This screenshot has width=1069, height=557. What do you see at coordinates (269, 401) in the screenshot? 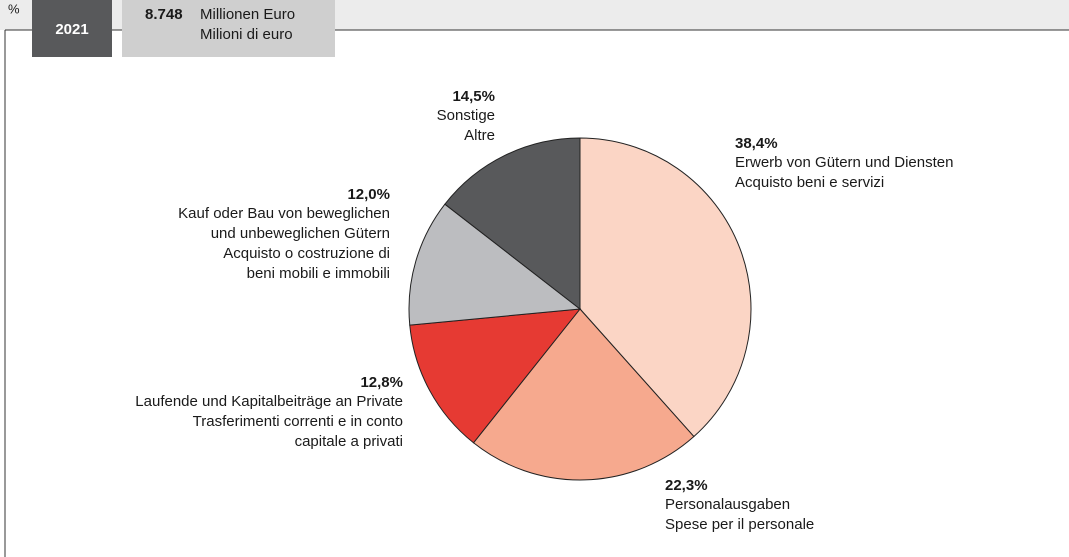
I see `slice-label: Laufende und Kapitalbeiträge an Private` at bounding box center [269, 401].